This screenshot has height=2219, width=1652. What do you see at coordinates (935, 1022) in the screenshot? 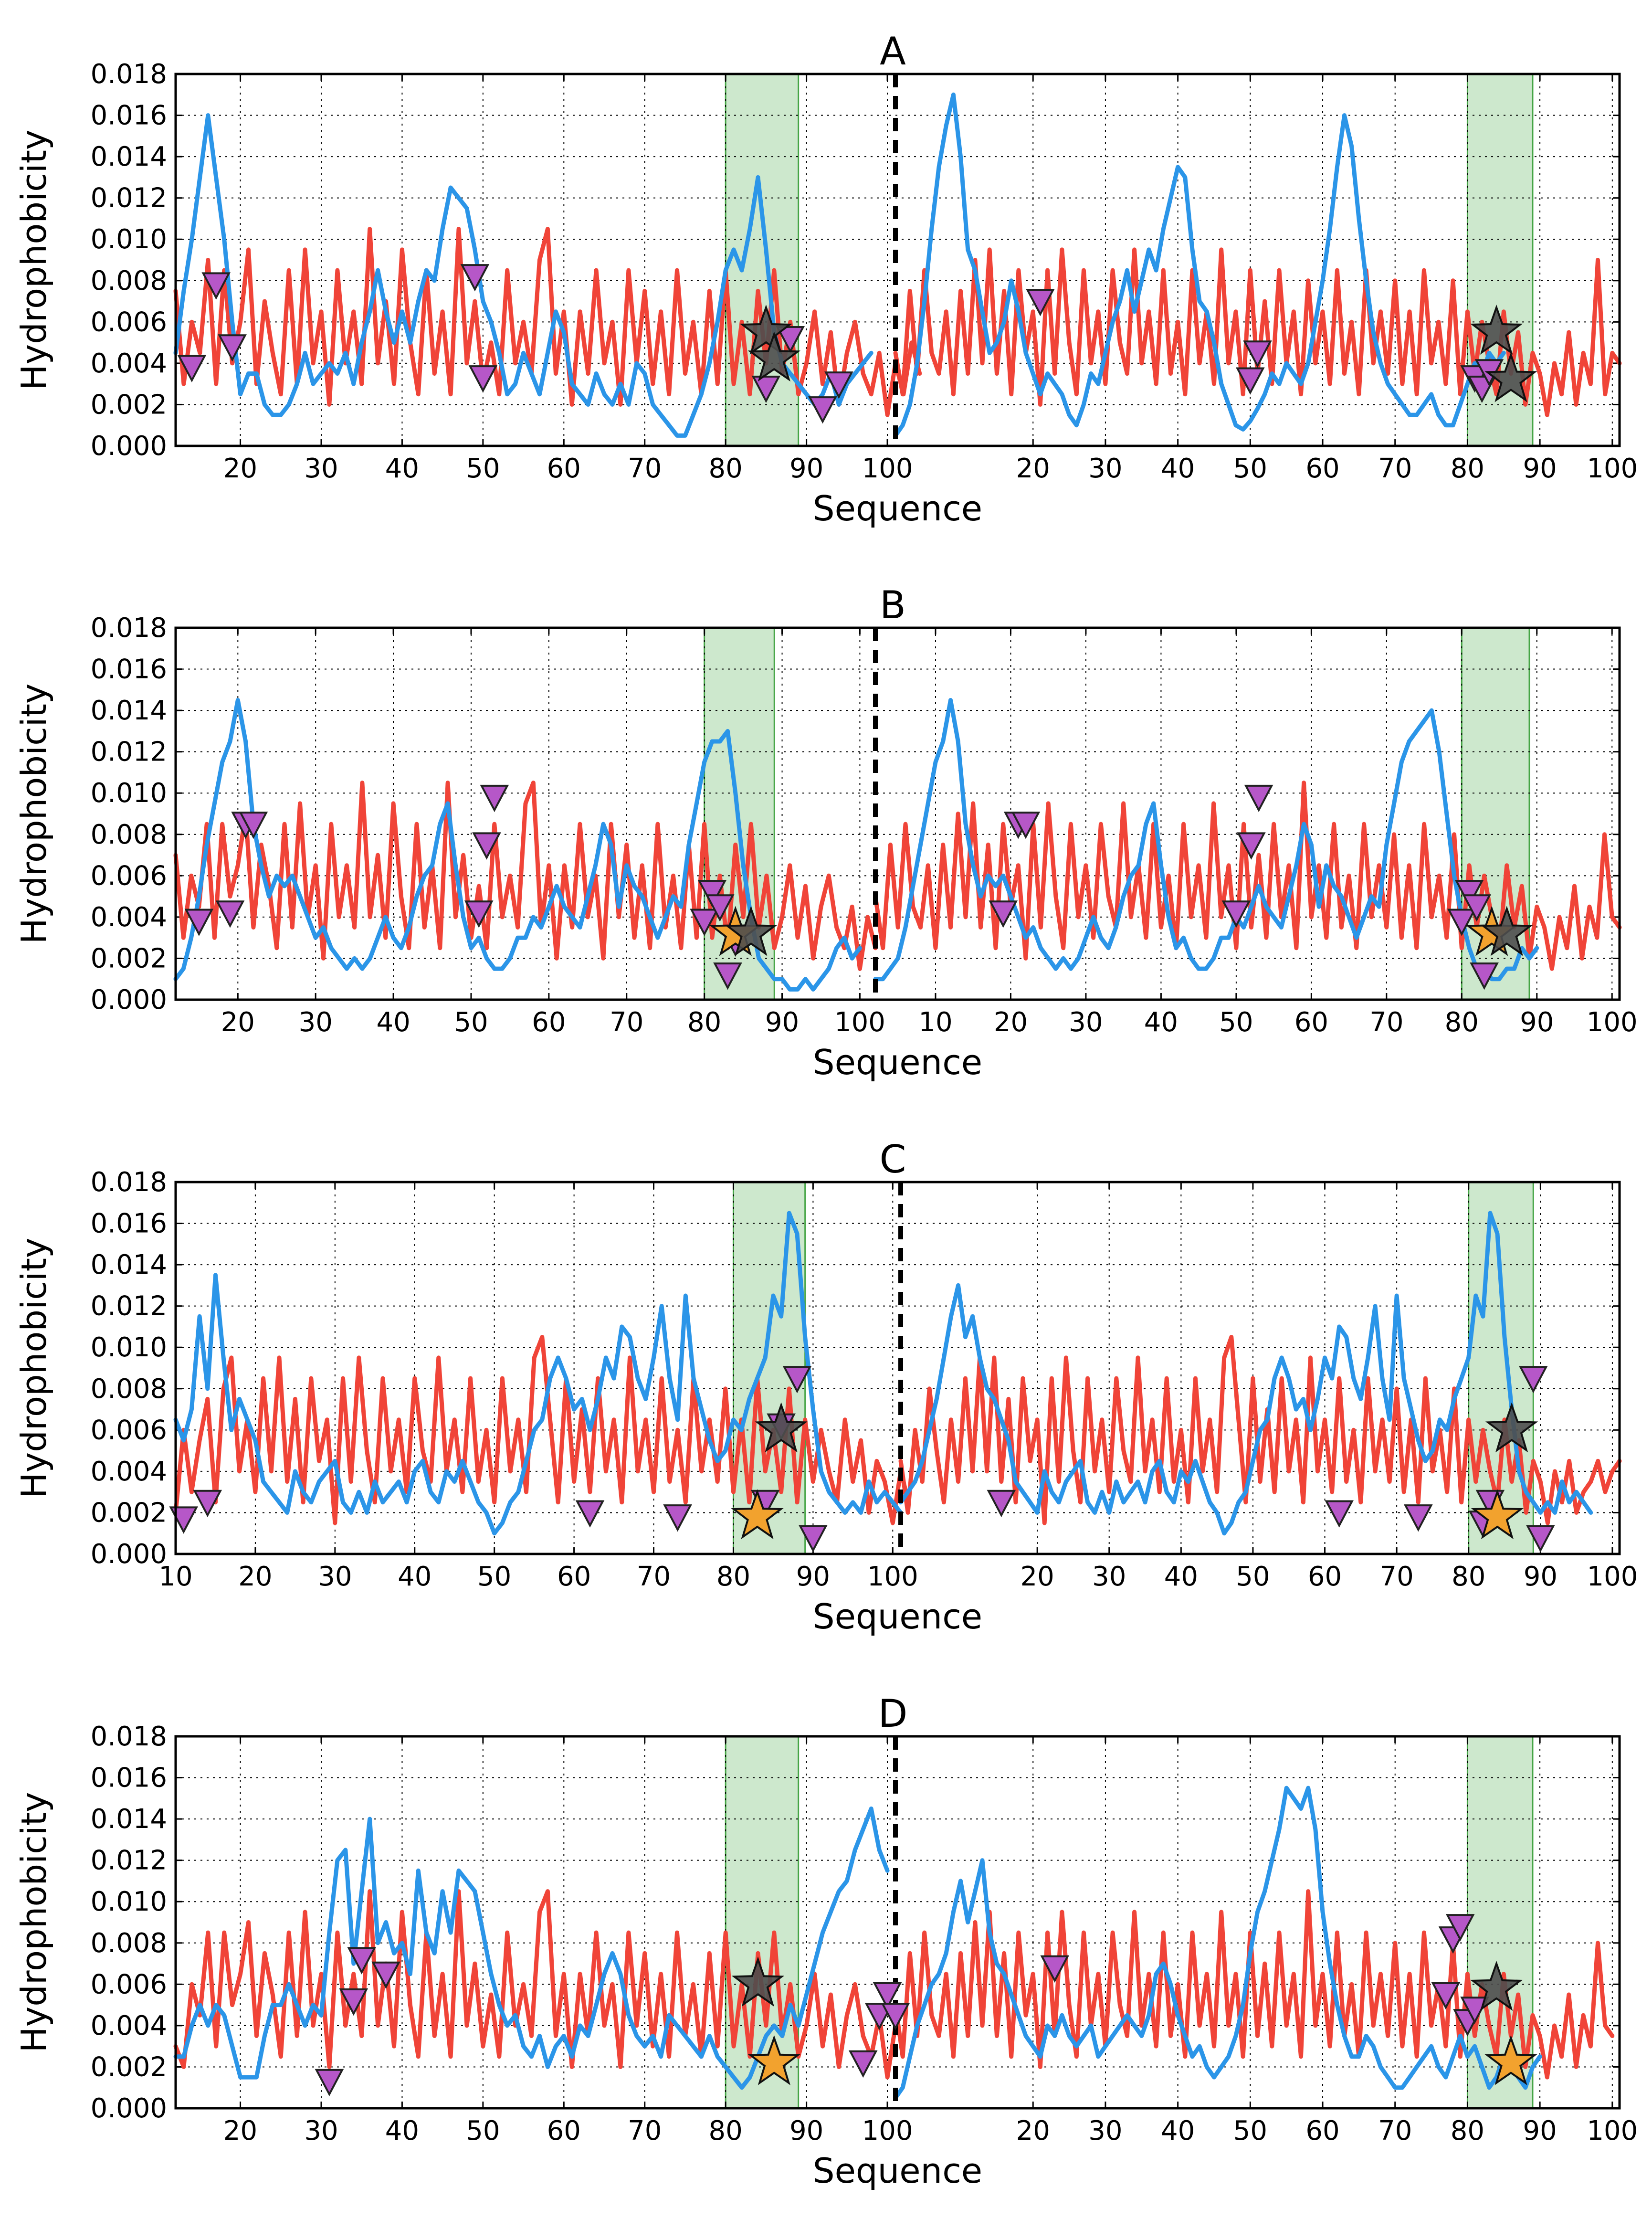
I see `x-tick-label: 10` at bounding box center [935, 1022].